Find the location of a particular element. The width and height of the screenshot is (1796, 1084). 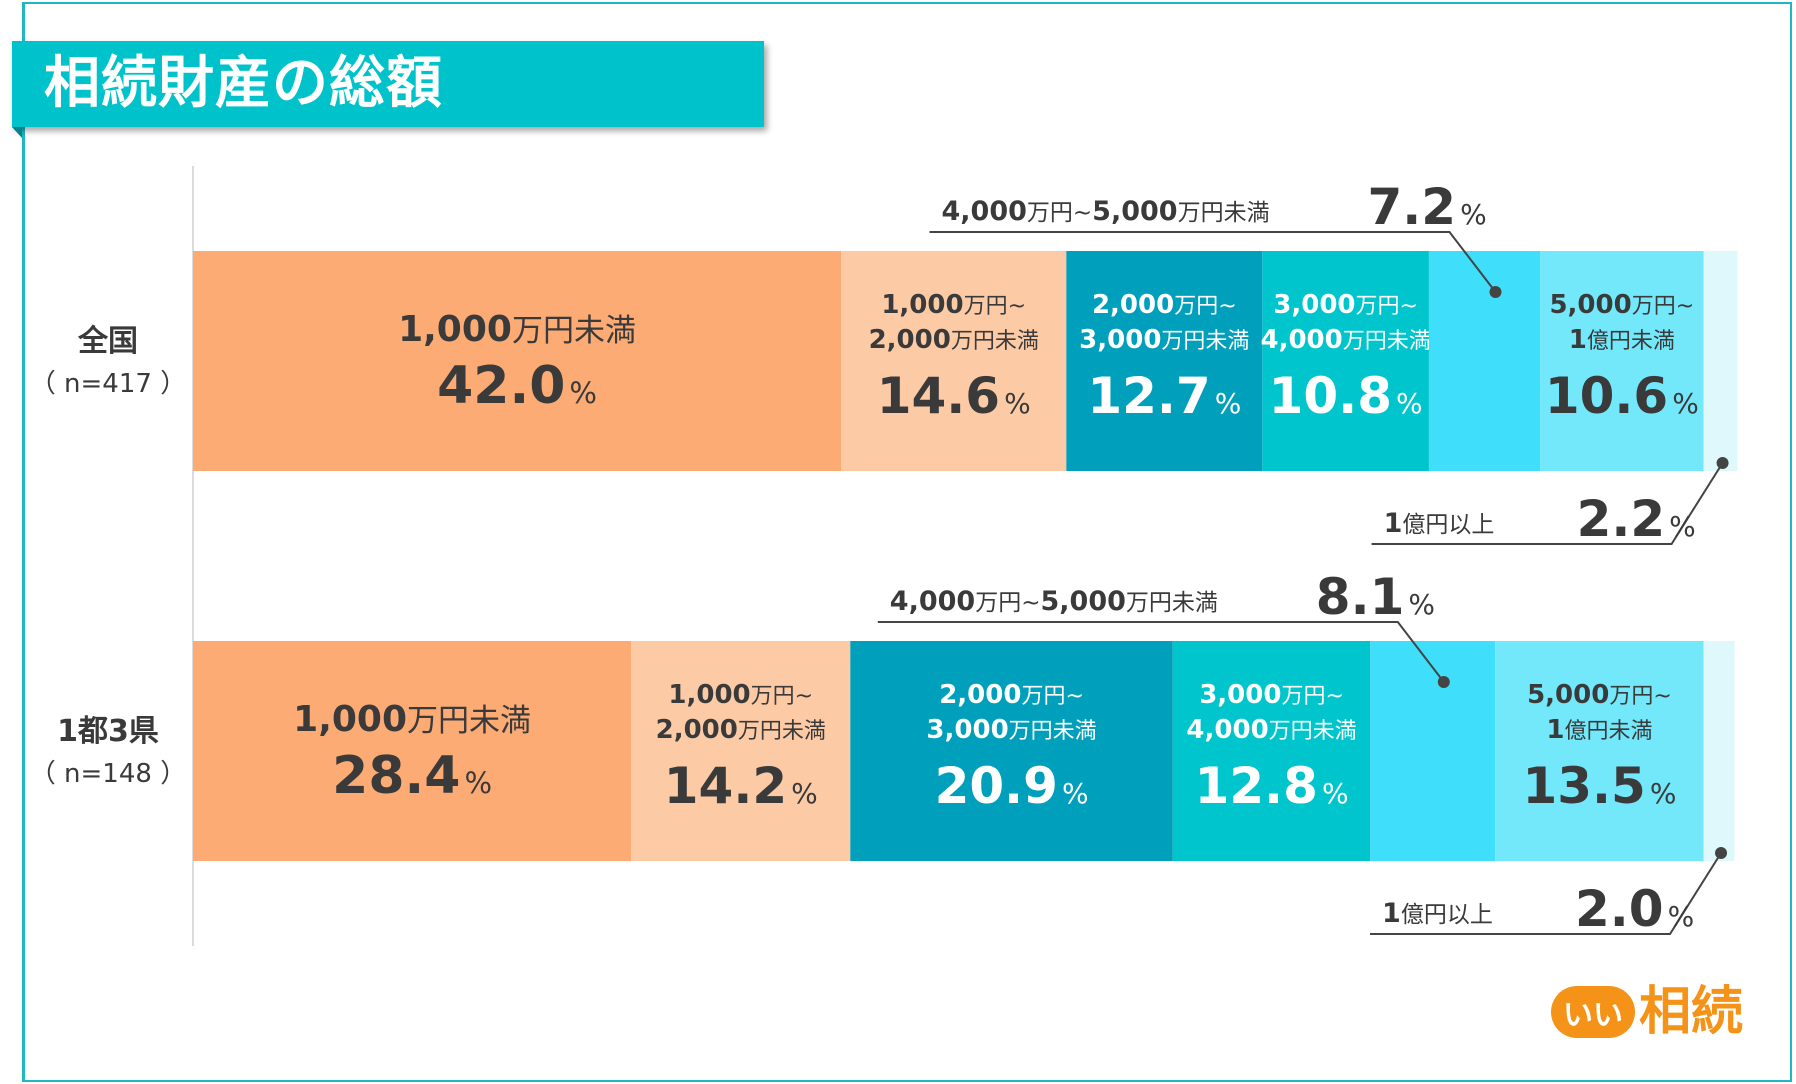

chart-title: 相続財産の総額 is located at coordinates (243, 83).